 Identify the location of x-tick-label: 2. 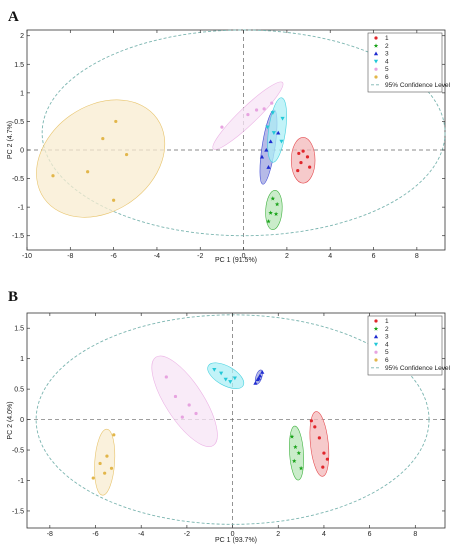
(278, 534).